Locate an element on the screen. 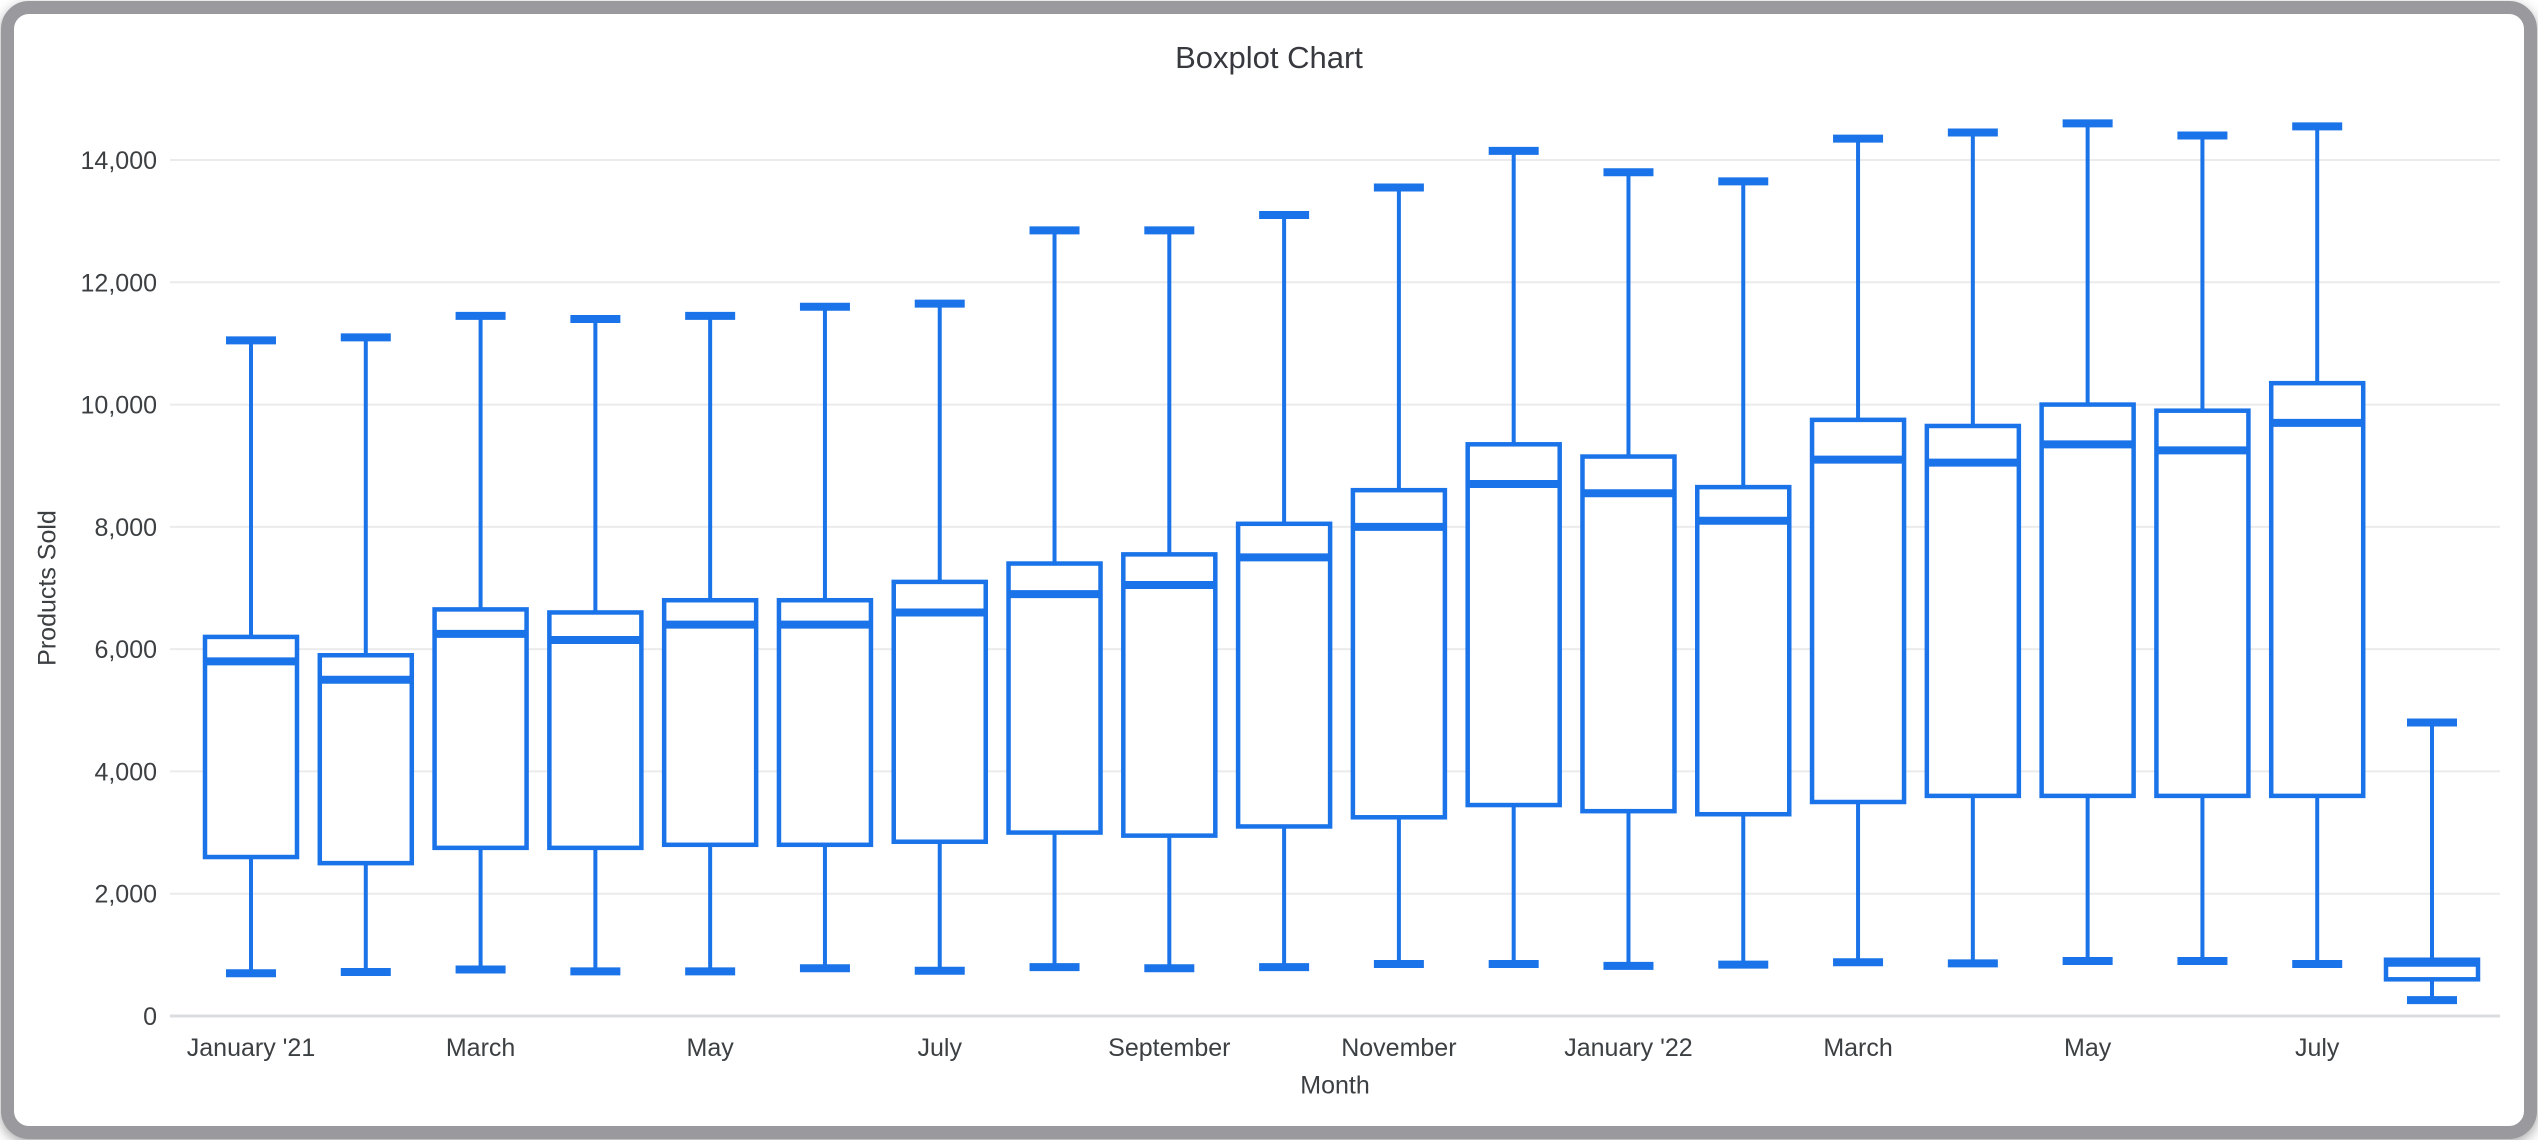 The image size is (2538, 1140). boxplot-19: July is located at coordinates (2317, 592).